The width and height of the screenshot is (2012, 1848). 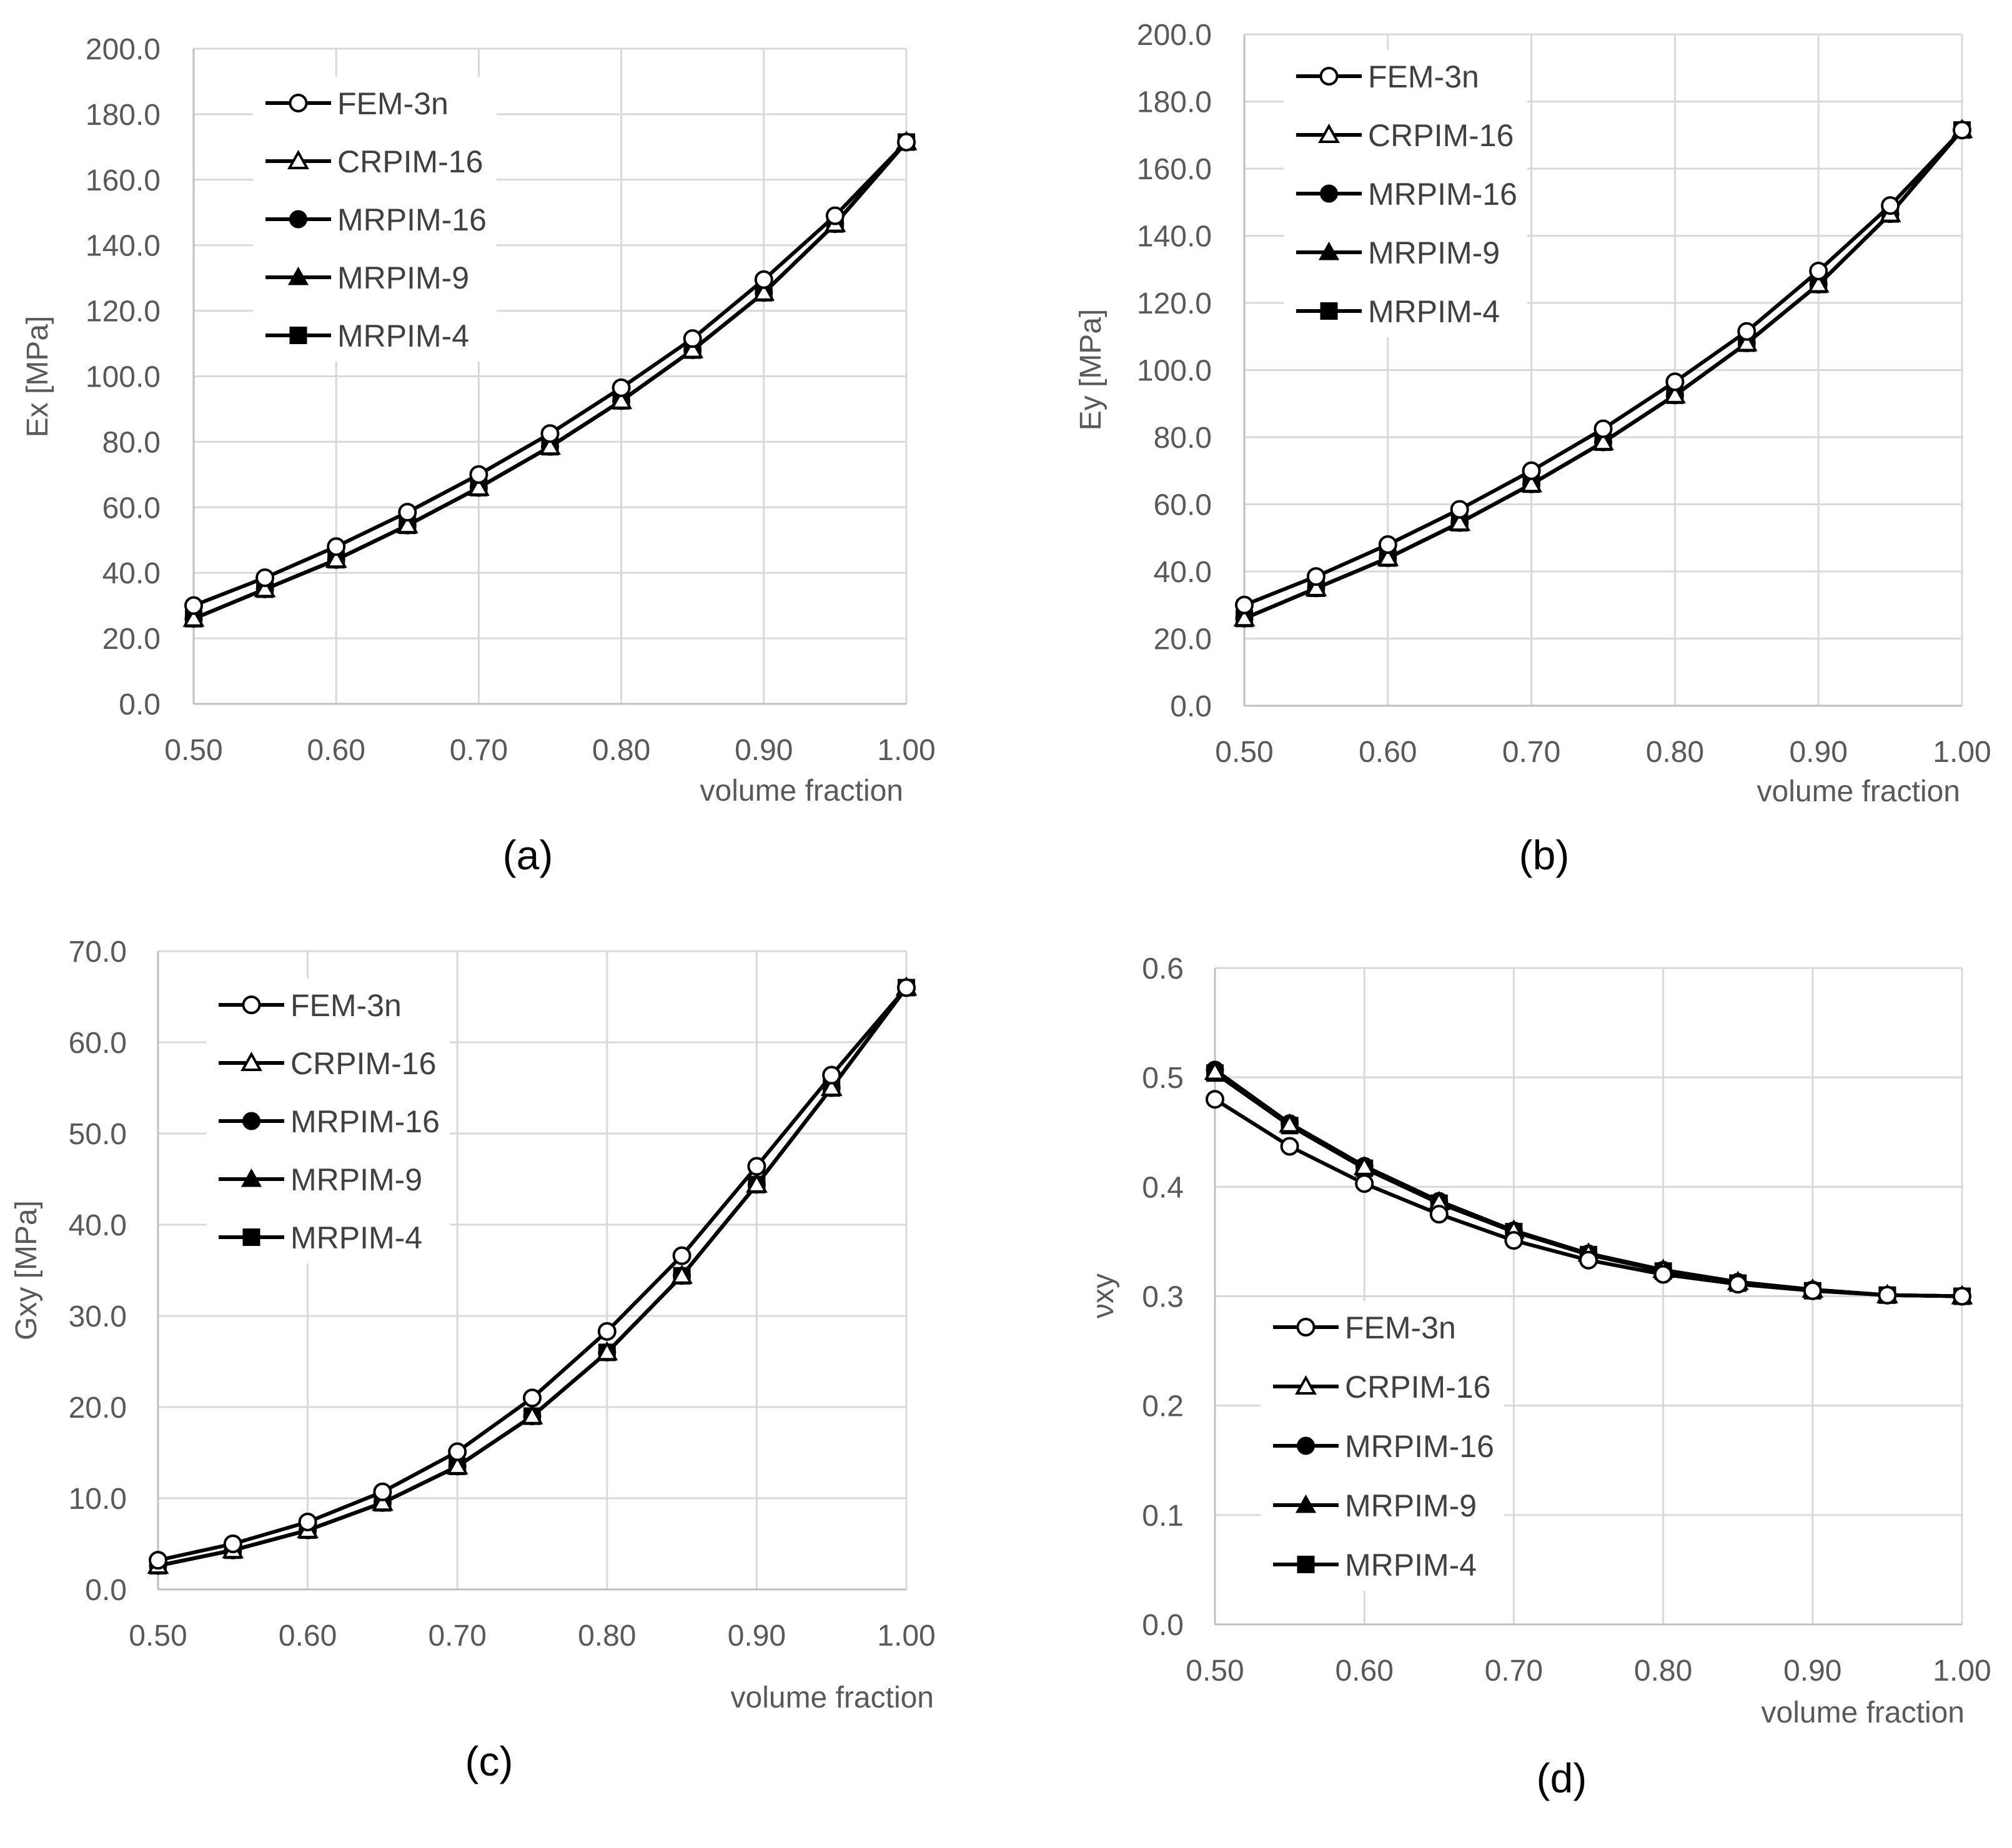 What do you see at coordinates (308, 1636) in the screenshot?
I see `x-tick-label: 0.60` at bounding box center [308, 1636].